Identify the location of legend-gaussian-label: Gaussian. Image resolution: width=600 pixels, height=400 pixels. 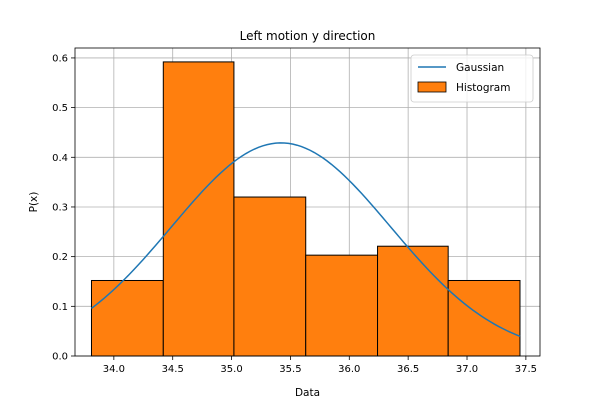
(480, 68).